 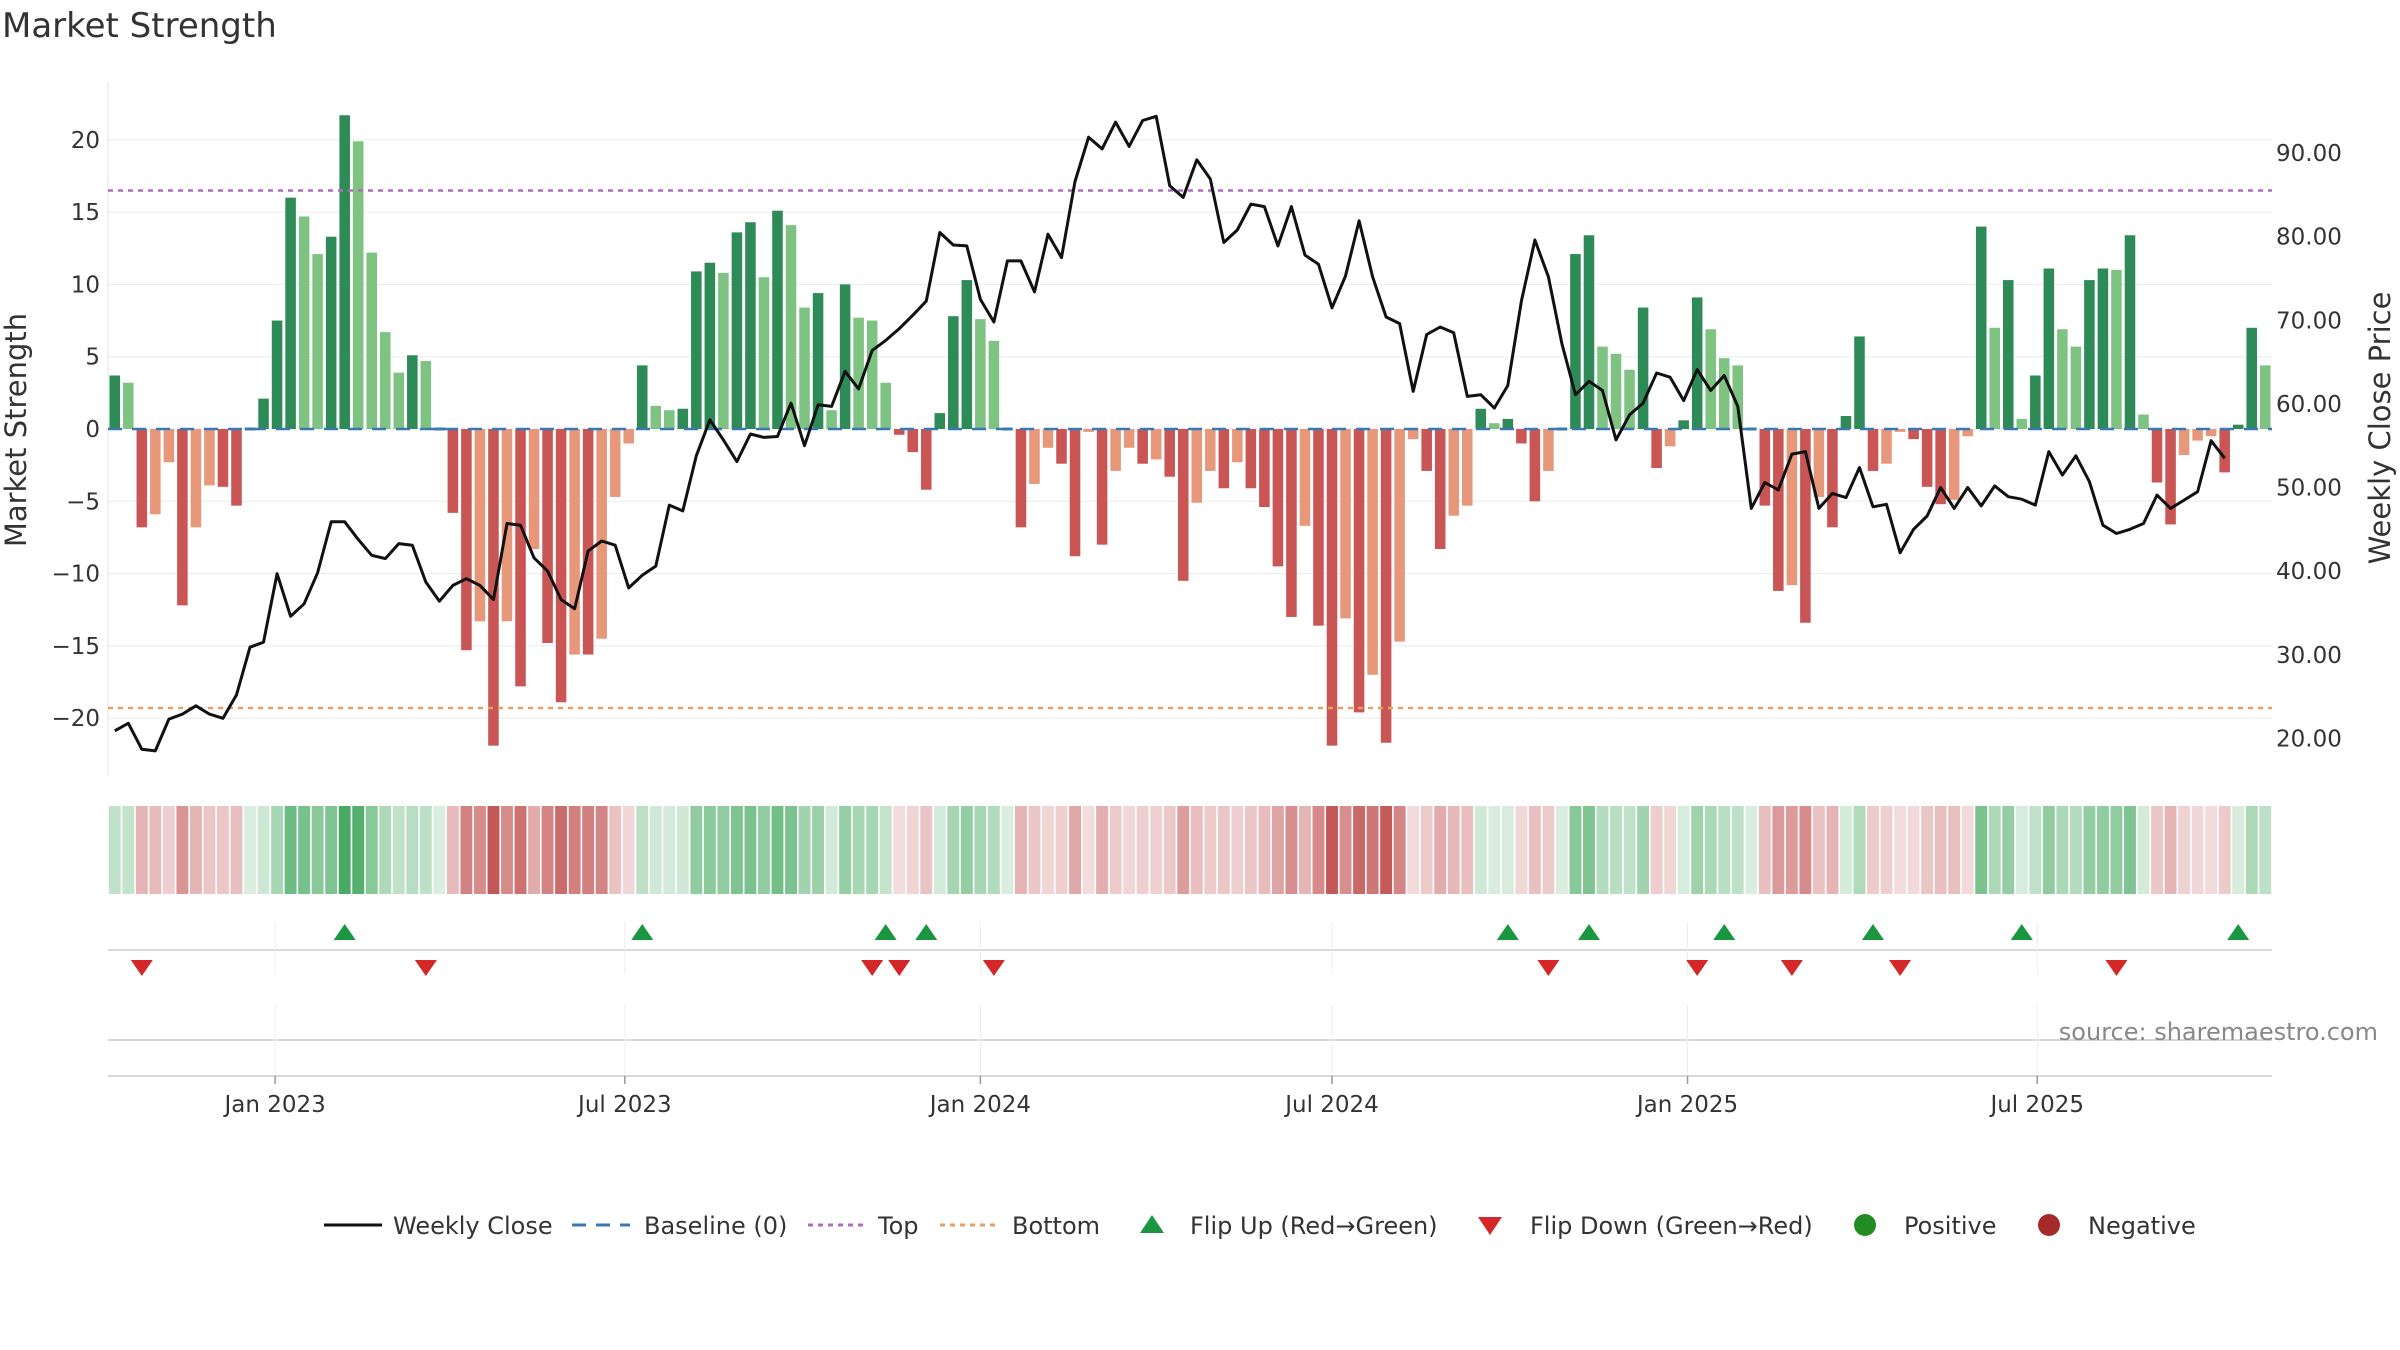 I want to click on right-tick-label: 60.00, so click(x=2309, y=405).